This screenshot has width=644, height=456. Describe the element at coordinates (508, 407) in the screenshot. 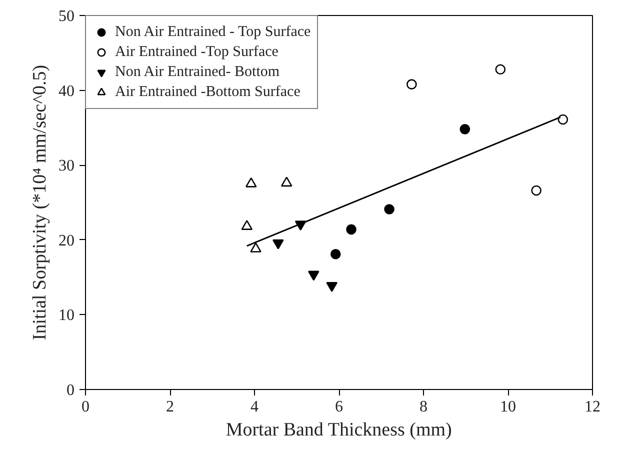

I see `x-tick-label: 10` at that location.